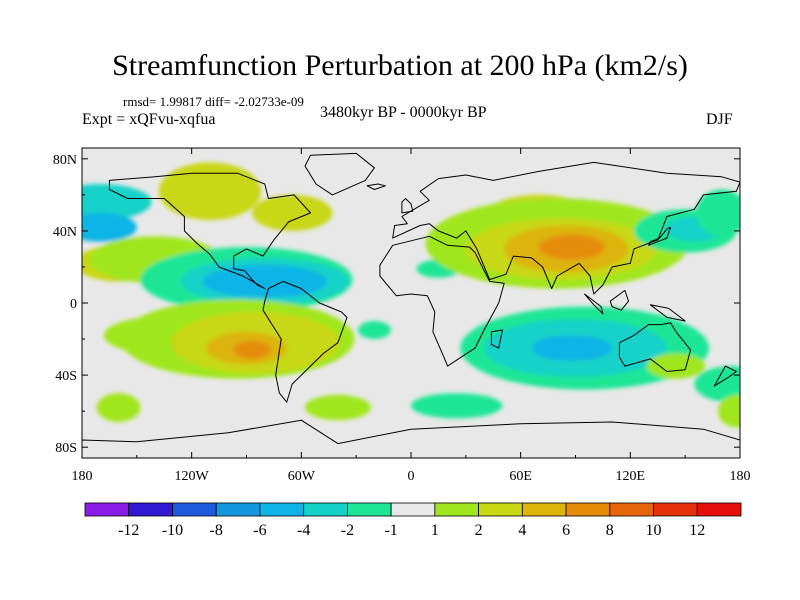 Image resolution: width=800 pixels, height=600 pixels. What do you see at coordinates (376, 186) in the screenshot?
I see `coastline-iceland` at bounding box center [376, 186].